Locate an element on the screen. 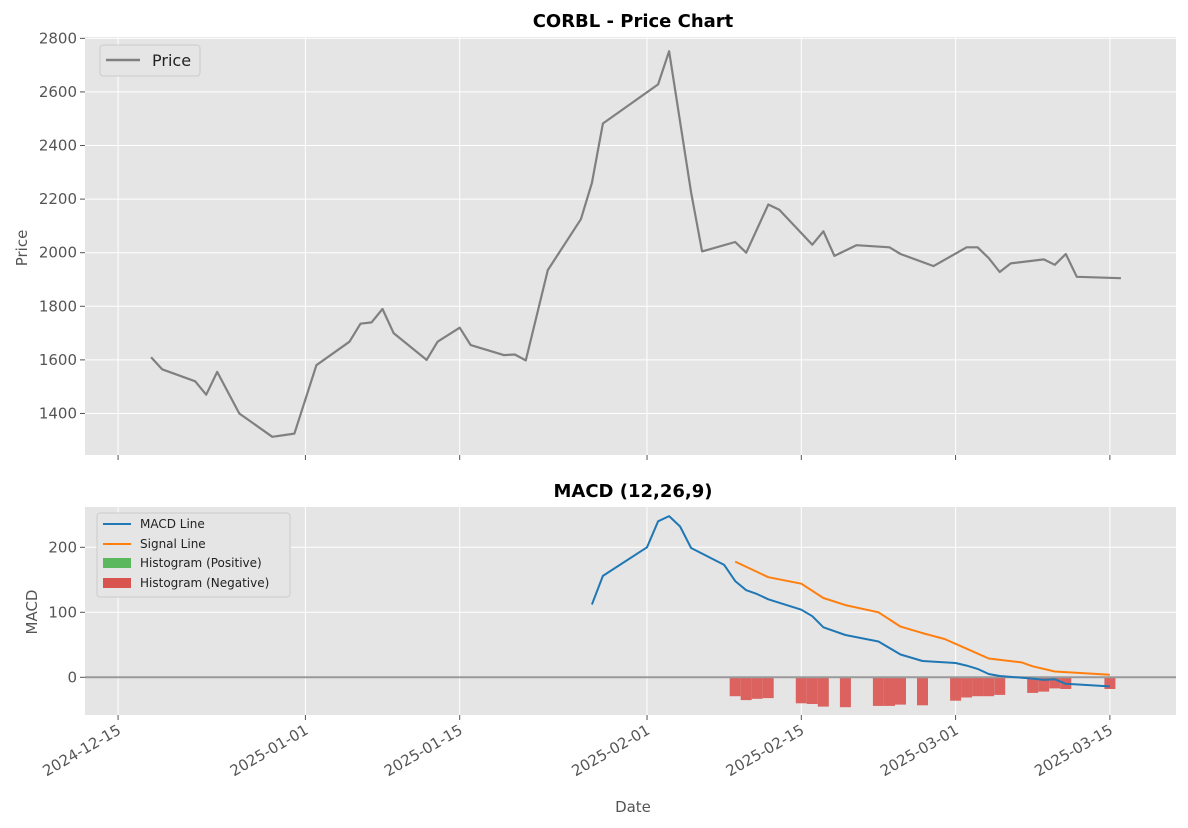 Image resolution: width=1188 pixels, height=828 pixels. x-tick-label: 2025-01-01 is located at coordinates (269, 750).